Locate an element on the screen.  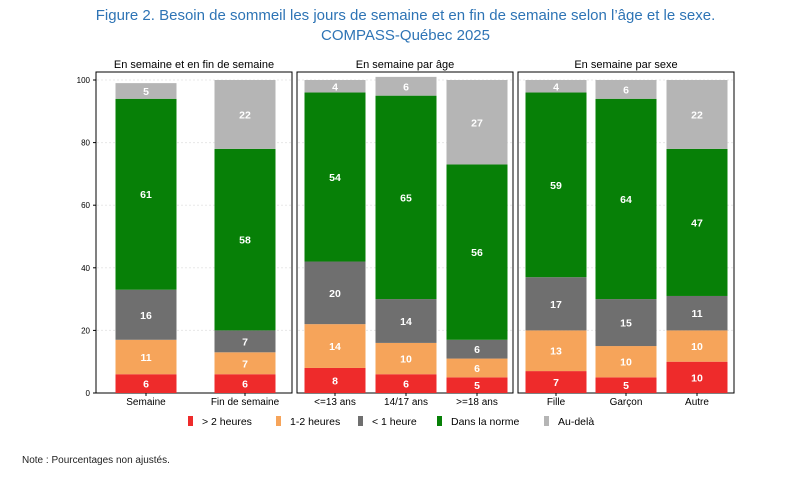
data-label: 58 is located at coordinates (245, 241).